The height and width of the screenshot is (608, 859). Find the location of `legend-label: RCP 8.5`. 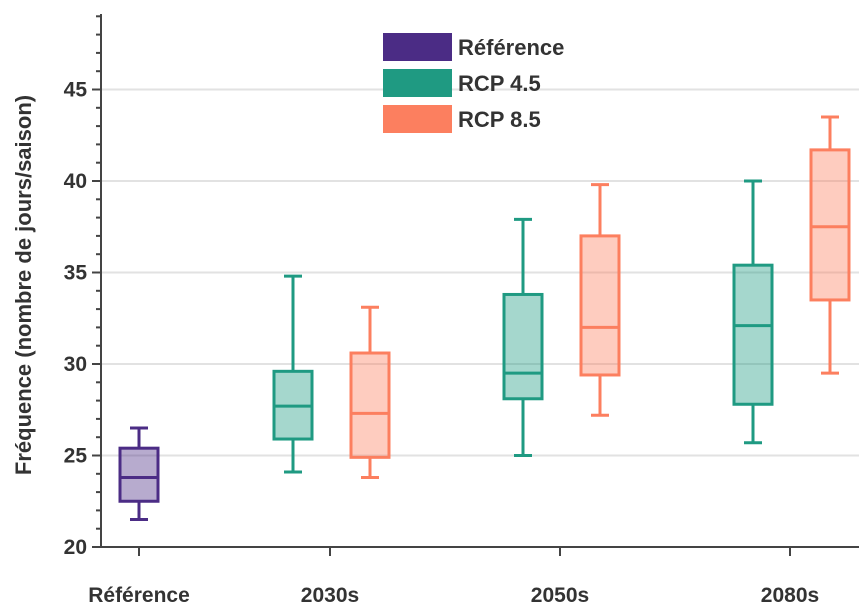

legend-label: RCP 8.5 is located at coordinates (499, 119).